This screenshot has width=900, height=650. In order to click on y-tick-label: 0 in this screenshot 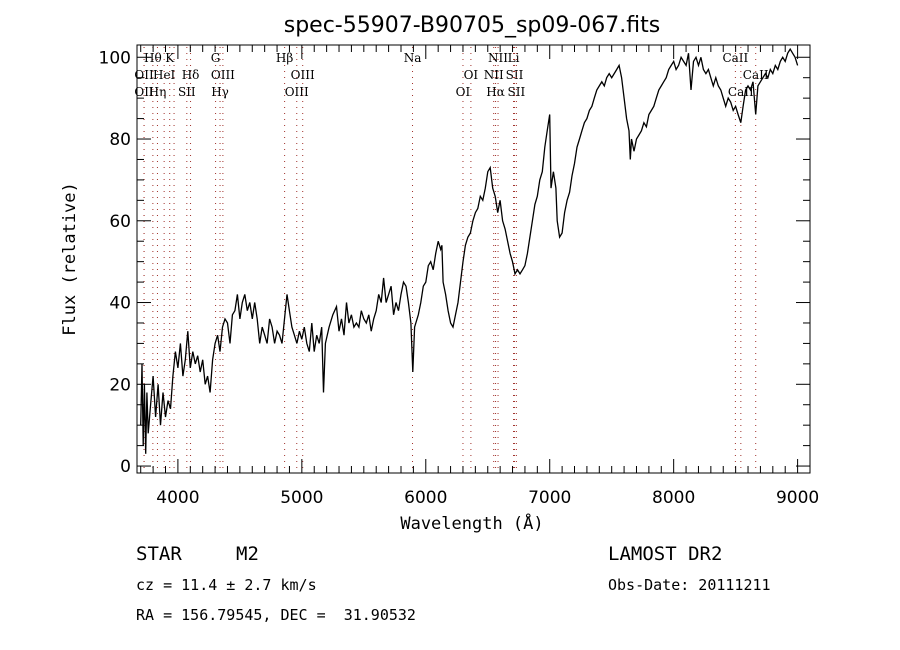, I will do `click(125, 467)`.